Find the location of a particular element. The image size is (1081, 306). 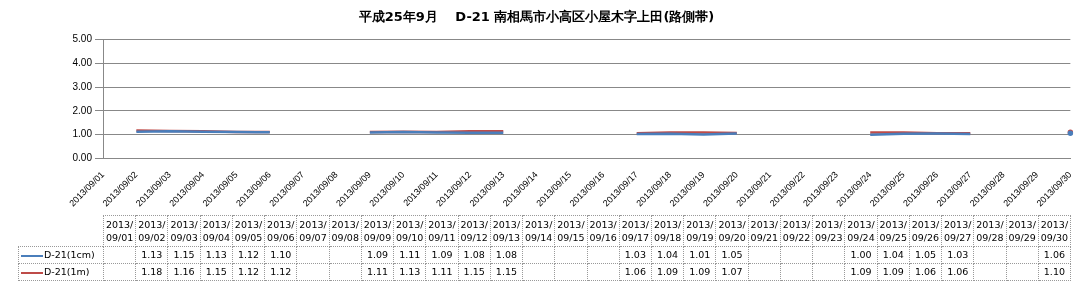

legend-label: D-21(1cm) is located at coordinates (69, 254).